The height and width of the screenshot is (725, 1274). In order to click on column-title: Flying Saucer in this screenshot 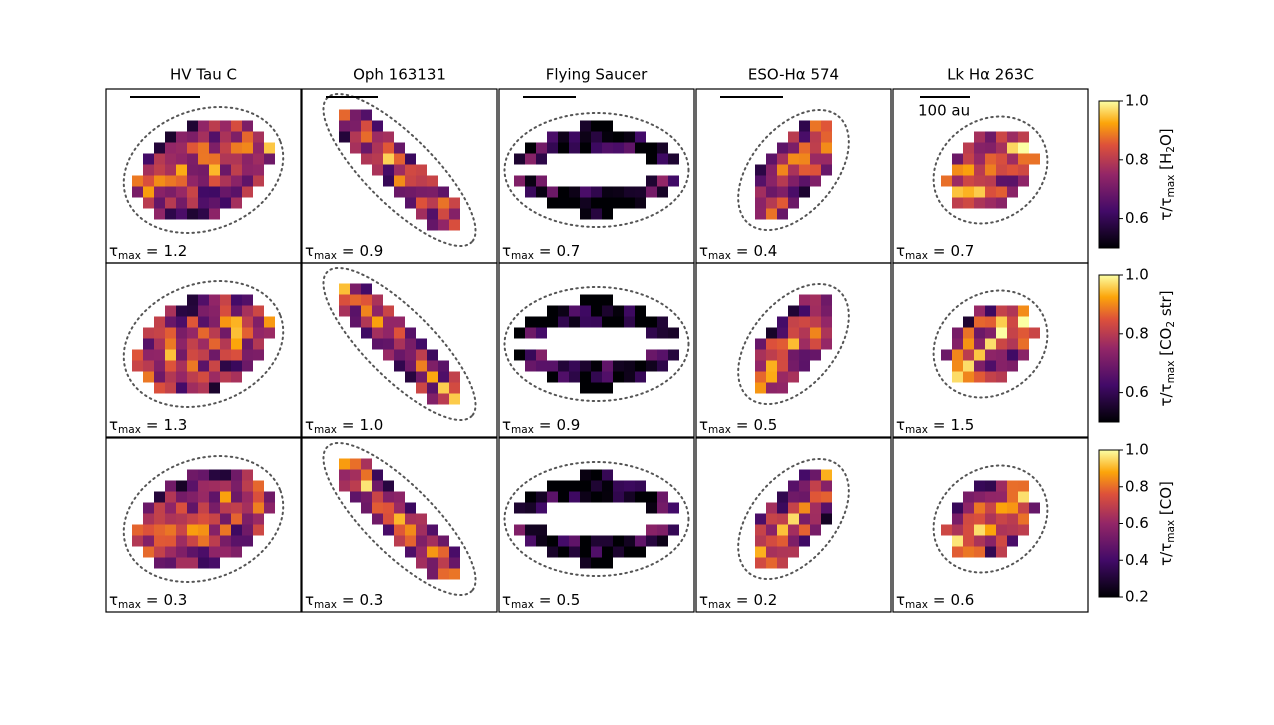, I will do `click(597, 75)`.